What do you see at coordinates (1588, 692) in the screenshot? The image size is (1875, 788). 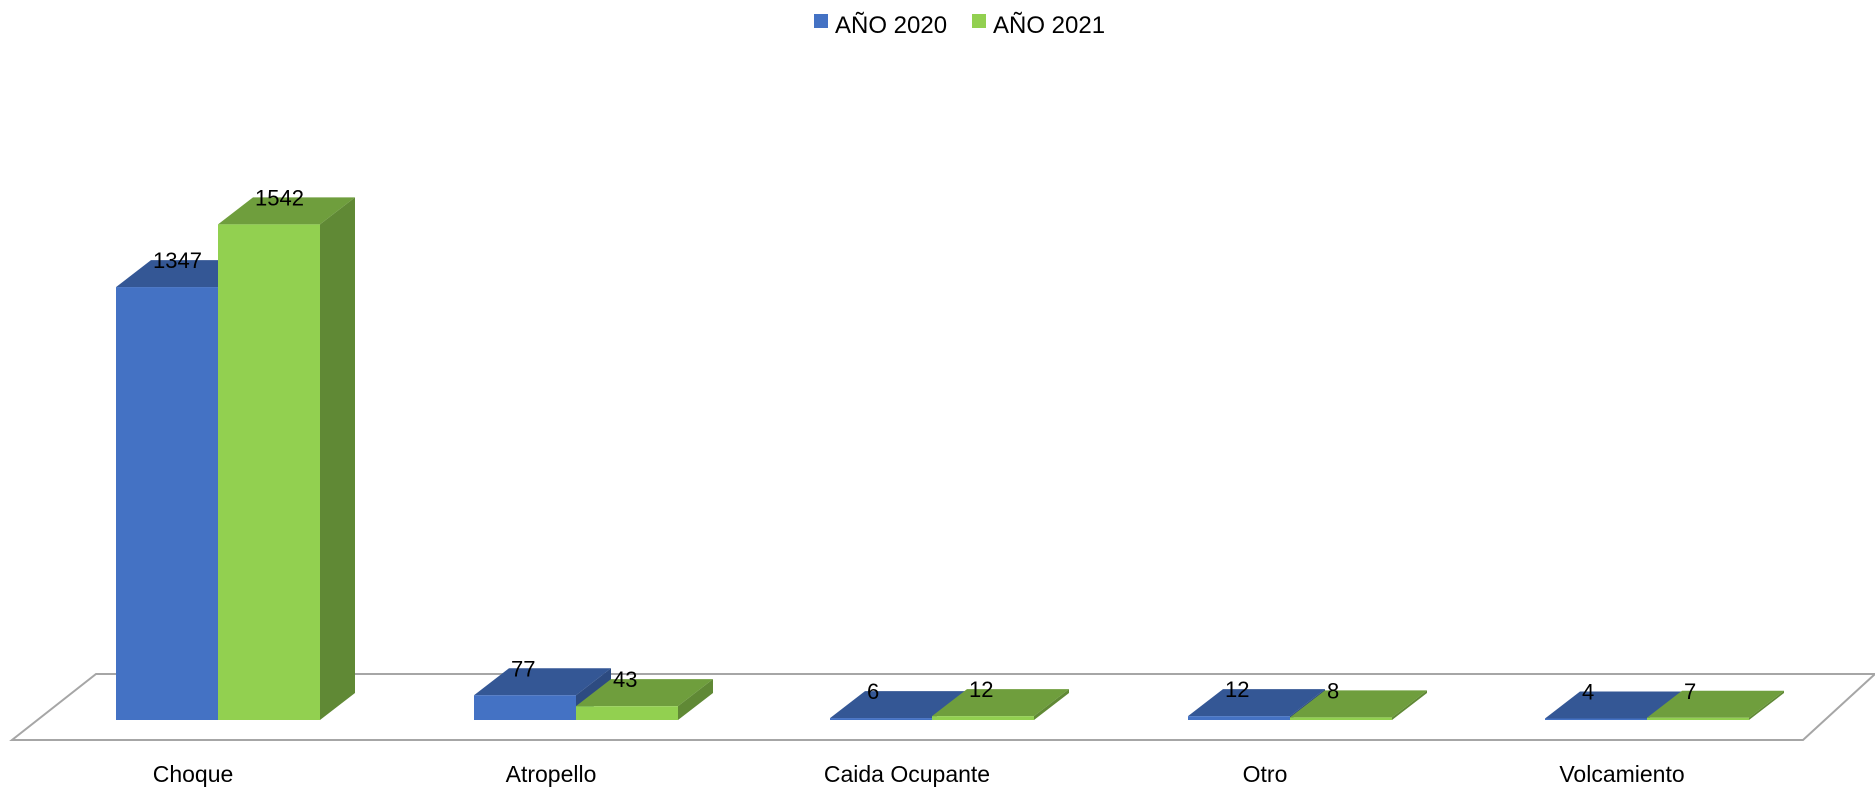 I see `value-label-volcamiento-a-o-2020: 4` at bounding box center [1588, 692].